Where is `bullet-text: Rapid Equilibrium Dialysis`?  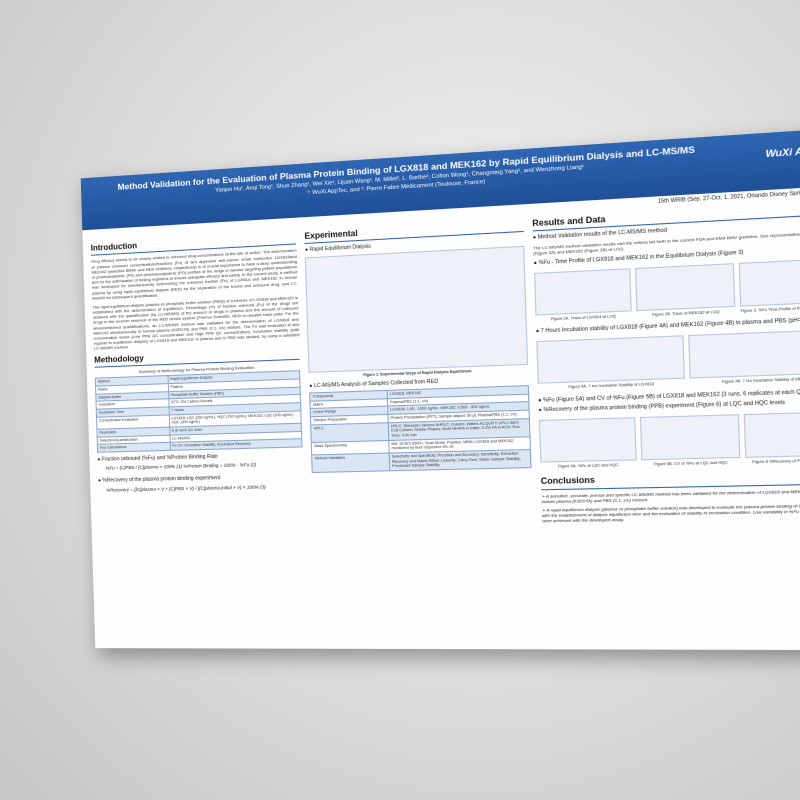
bullet-text: Rapid Equilibrium Dialysis is located at coordinates (340, 248).